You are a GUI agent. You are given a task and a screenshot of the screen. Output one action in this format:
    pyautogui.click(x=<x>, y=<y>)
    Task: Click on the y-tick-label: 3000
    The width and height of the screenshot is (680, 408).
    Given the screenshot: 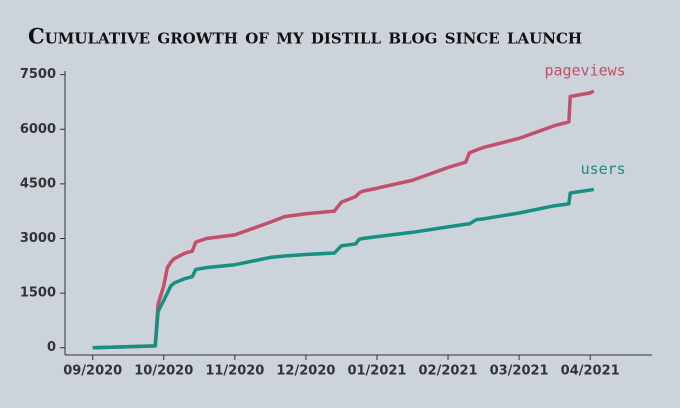 What is the action you would take?
    pyautogui.click(x=38, y=238)
    